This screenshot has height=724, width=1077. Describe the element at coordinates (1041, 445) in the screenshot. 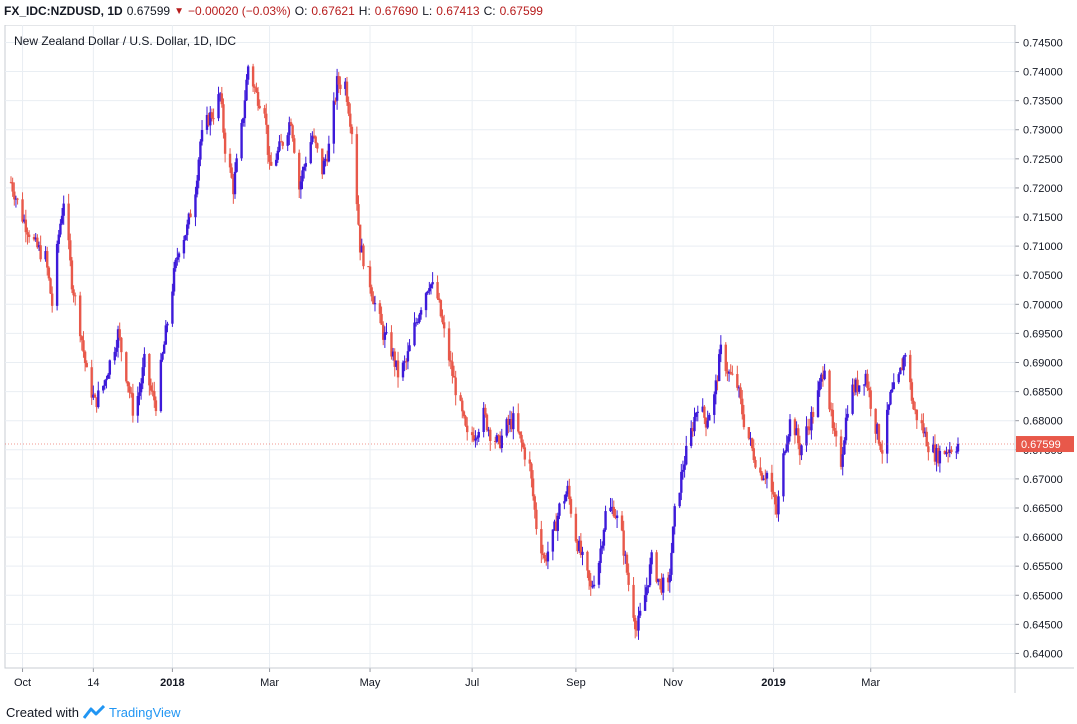

I see `last-price-label: 0.67599` at that location.